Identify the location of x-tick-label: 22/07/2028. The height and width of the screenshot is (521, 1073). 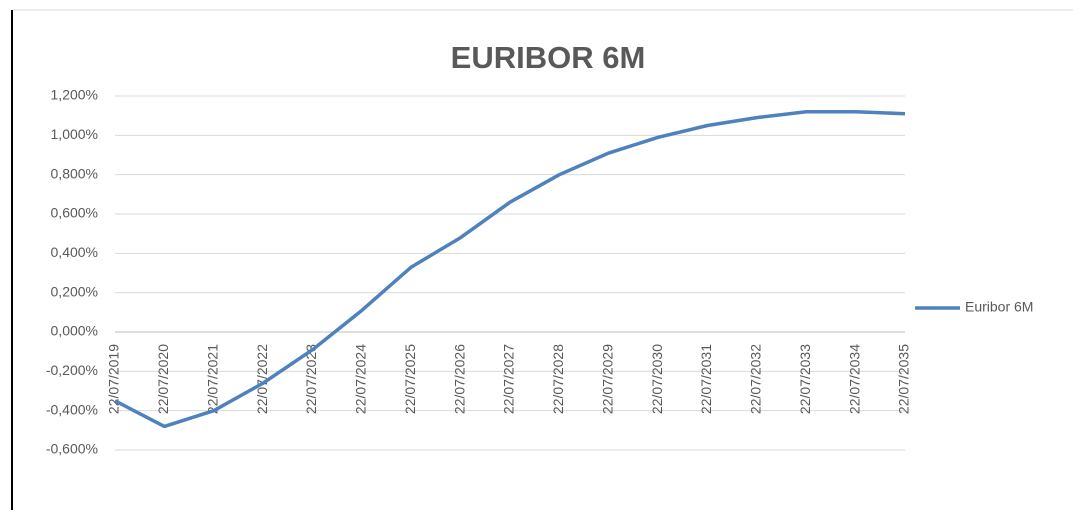
(558, 379).